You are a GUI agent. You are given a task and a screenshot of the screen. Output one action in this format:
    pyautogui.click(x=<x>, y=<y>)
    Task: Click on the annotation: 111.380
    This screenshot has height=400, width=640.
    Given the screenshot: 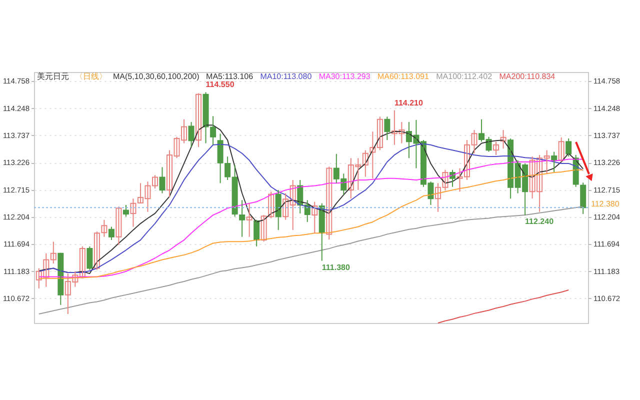 What is the action you would take?
    pyautogui.click(x=336, y=267)
    